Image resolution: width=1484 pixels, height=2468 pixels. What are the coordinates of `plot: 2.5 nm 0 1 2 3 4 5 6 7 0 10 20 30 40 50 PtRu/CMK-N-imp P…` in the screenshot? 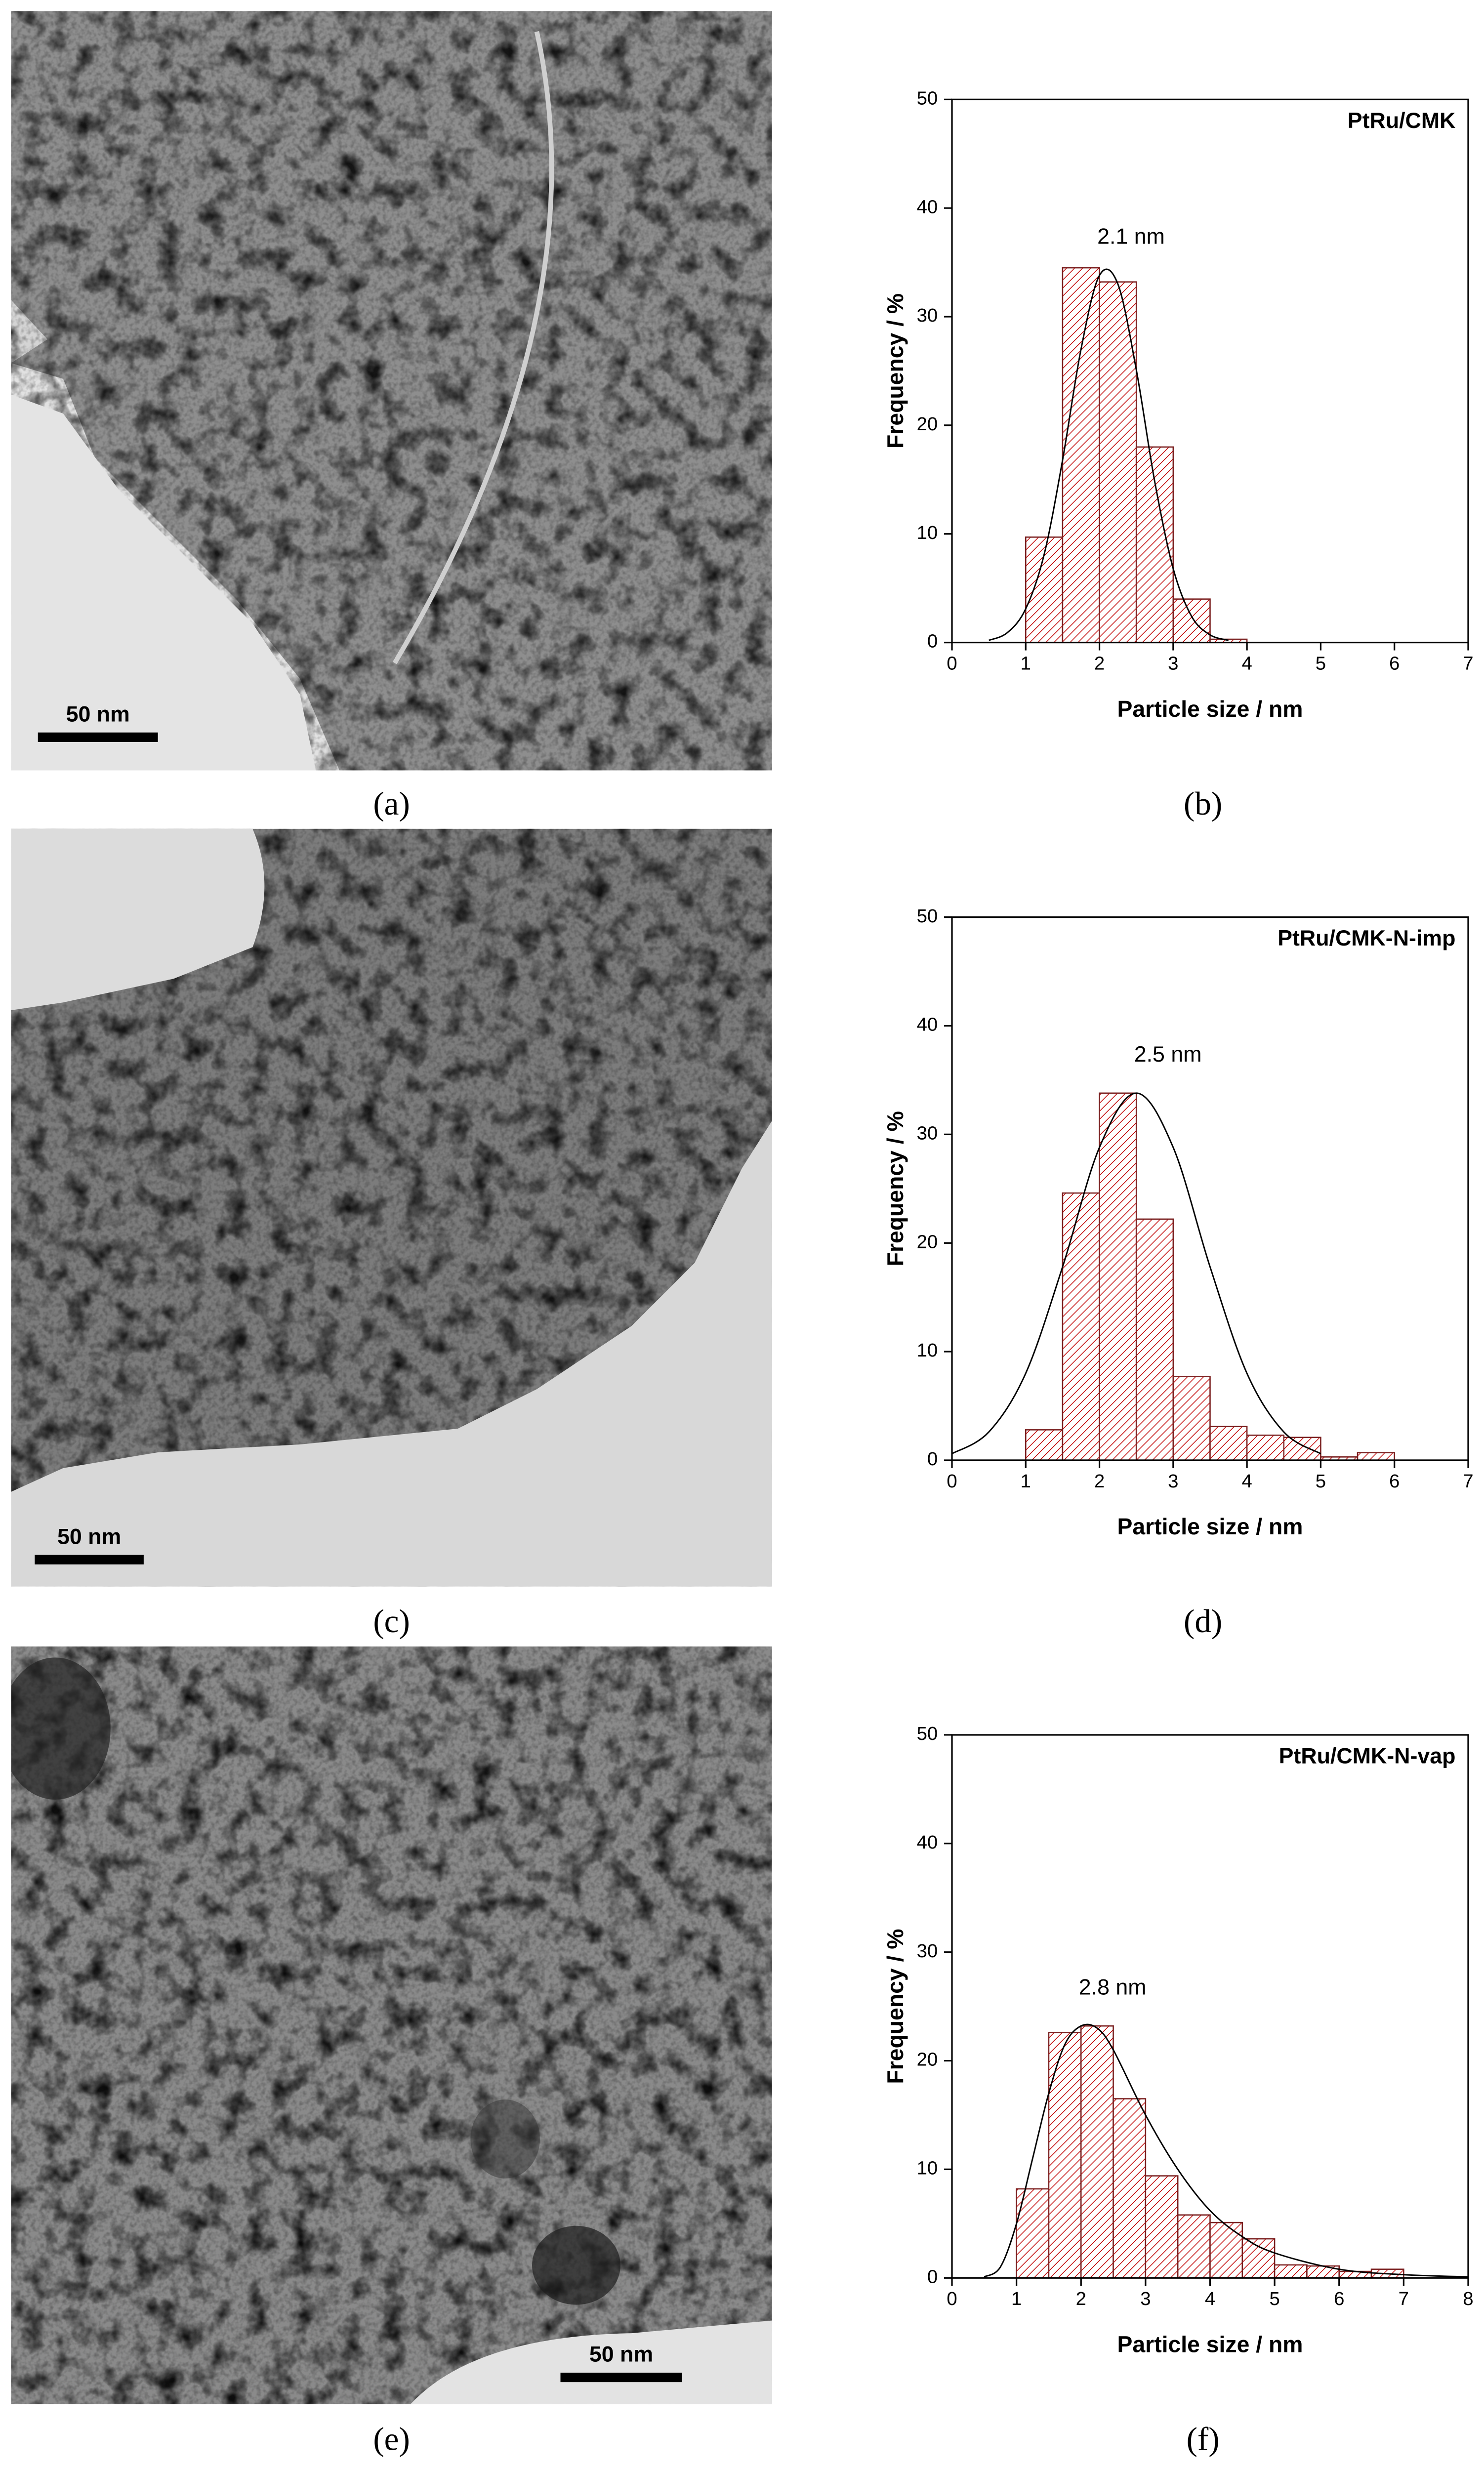 It's located at (1178, 1222).